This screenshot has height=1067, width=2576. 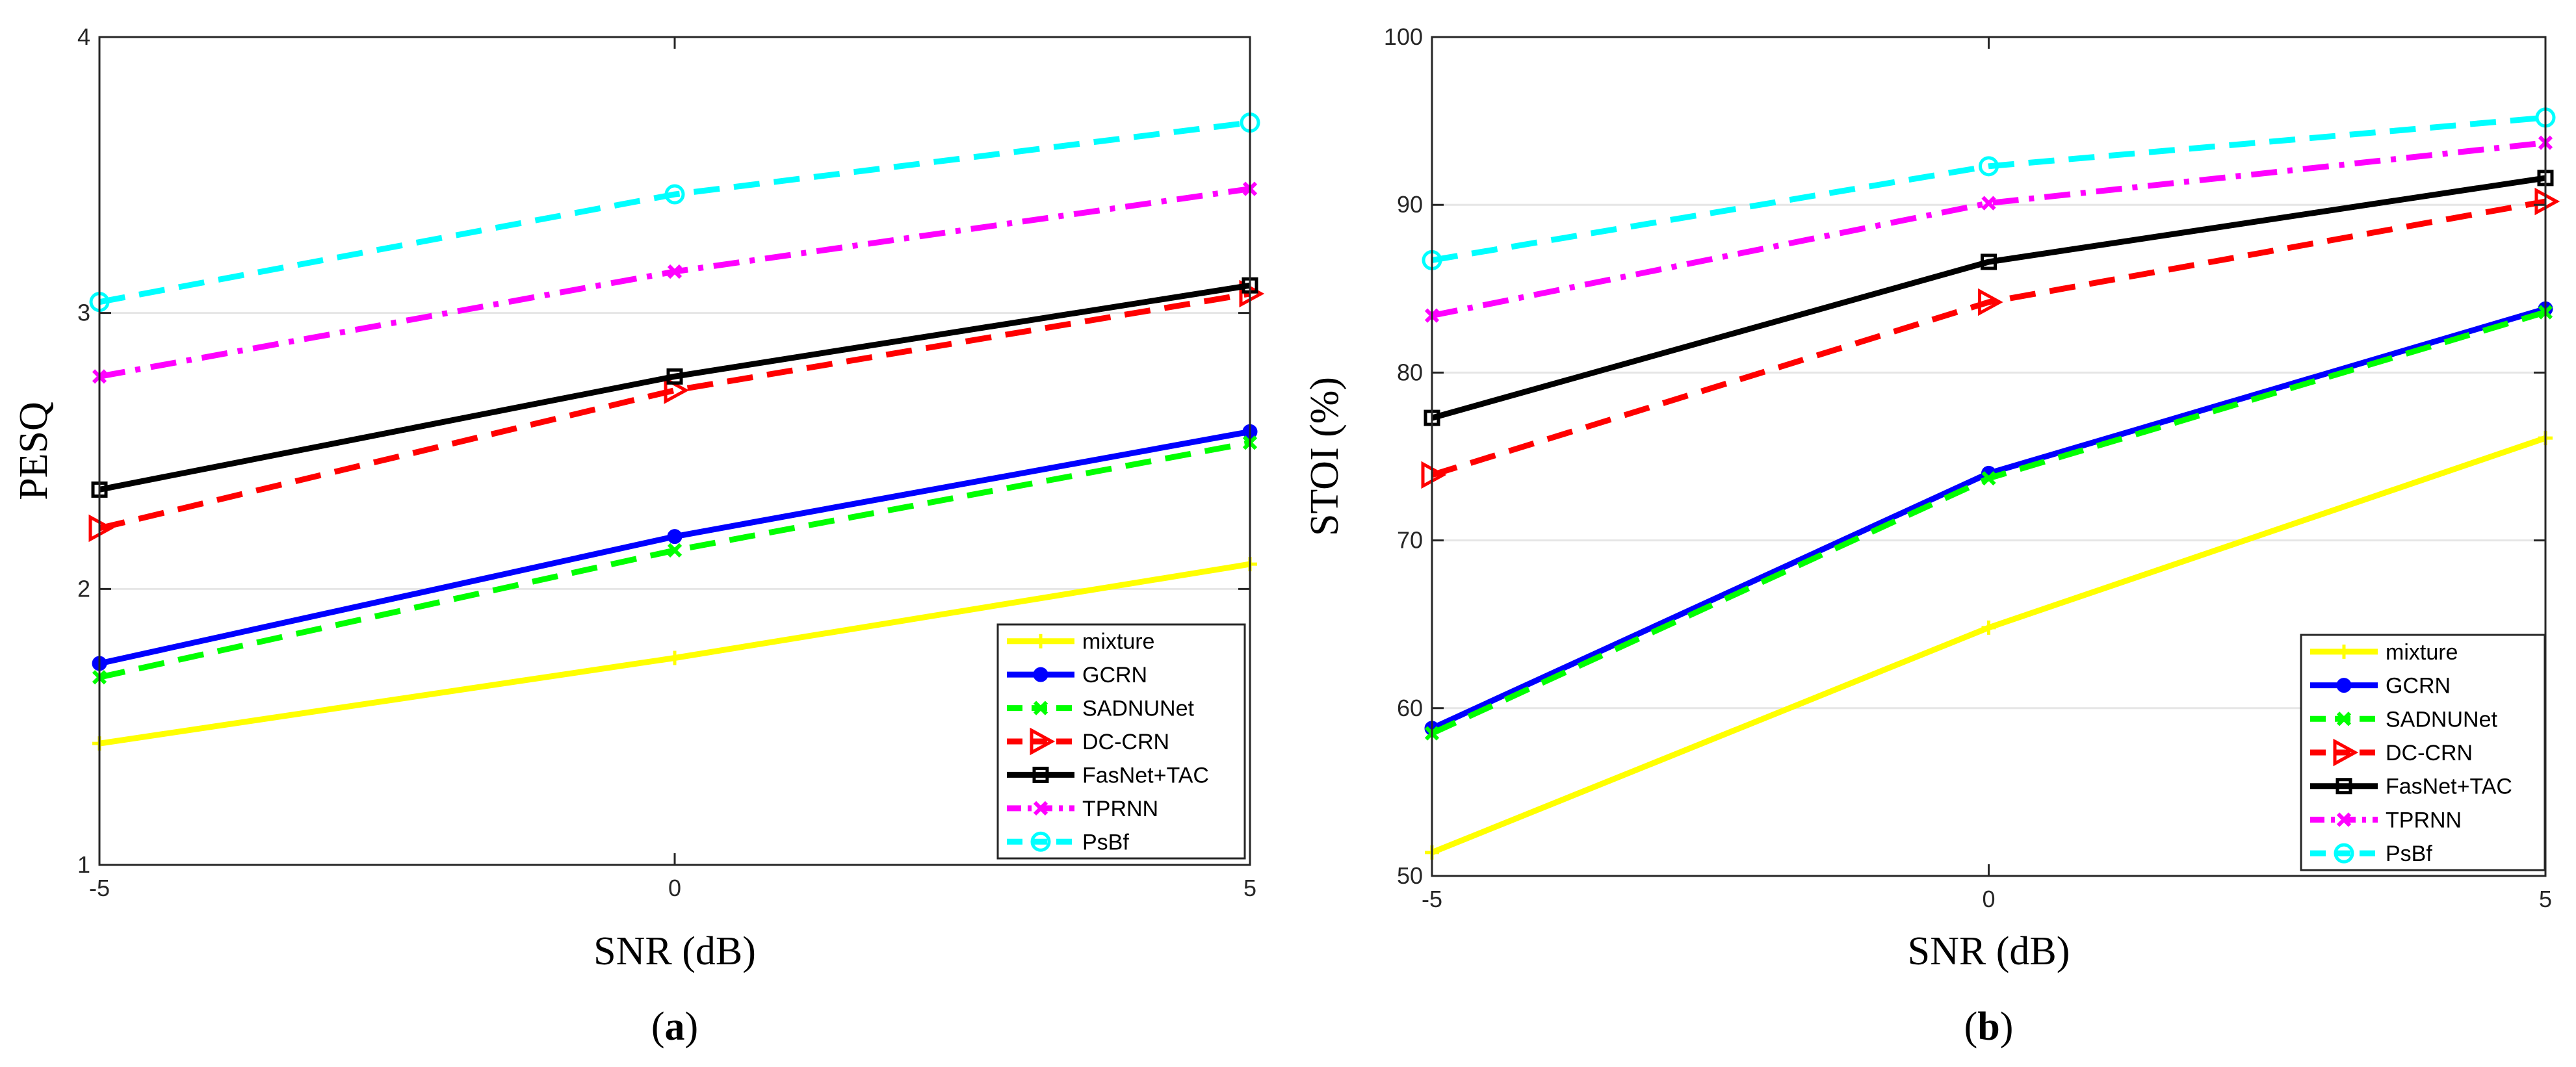 I want to click on panel-caption: (a), so click(x=674, y=1027).